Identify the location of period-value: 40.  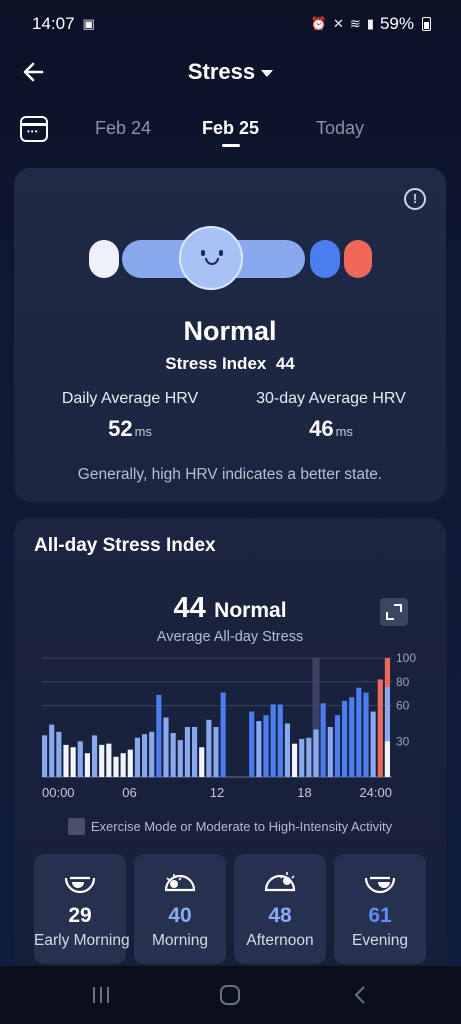
(180, 915).